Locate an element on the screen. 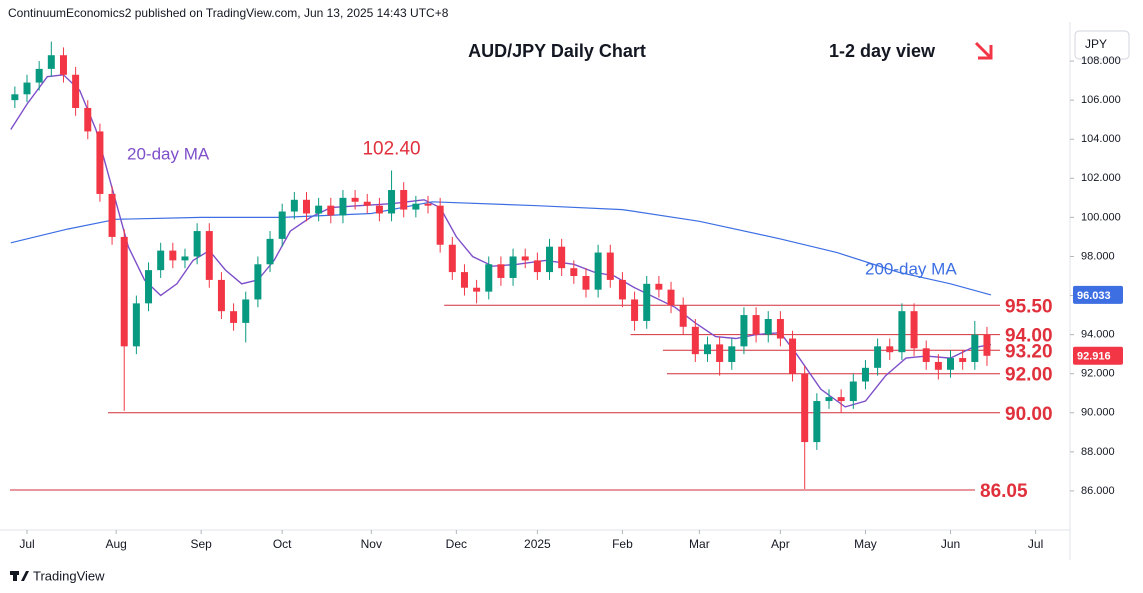  direction-arrow is located at coordinates (983, 50).